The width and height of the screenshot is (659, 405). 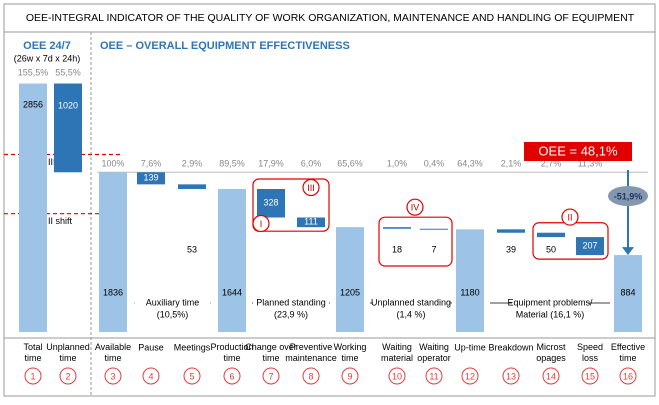 What do you see at coordinates (350, 163) in the screenshot?
I see `percent-label: 65,6%` at bounding box center [350, 163].